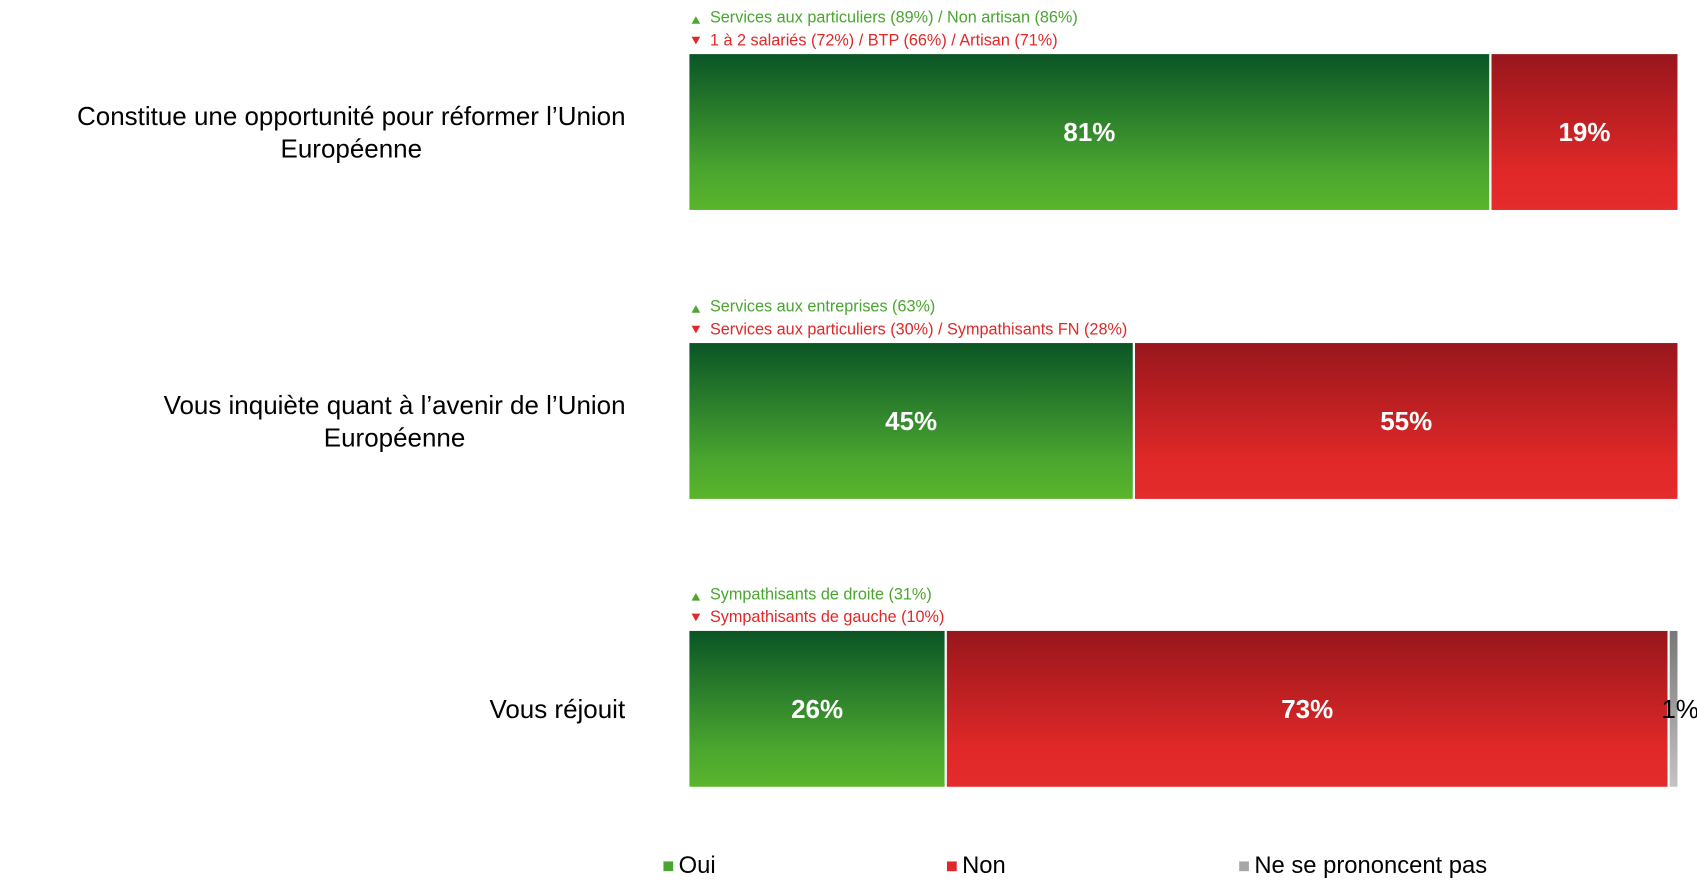  Describe the element at coordinates (1679, 709) in the screenshot. I see `value-label: 1%` at that location.